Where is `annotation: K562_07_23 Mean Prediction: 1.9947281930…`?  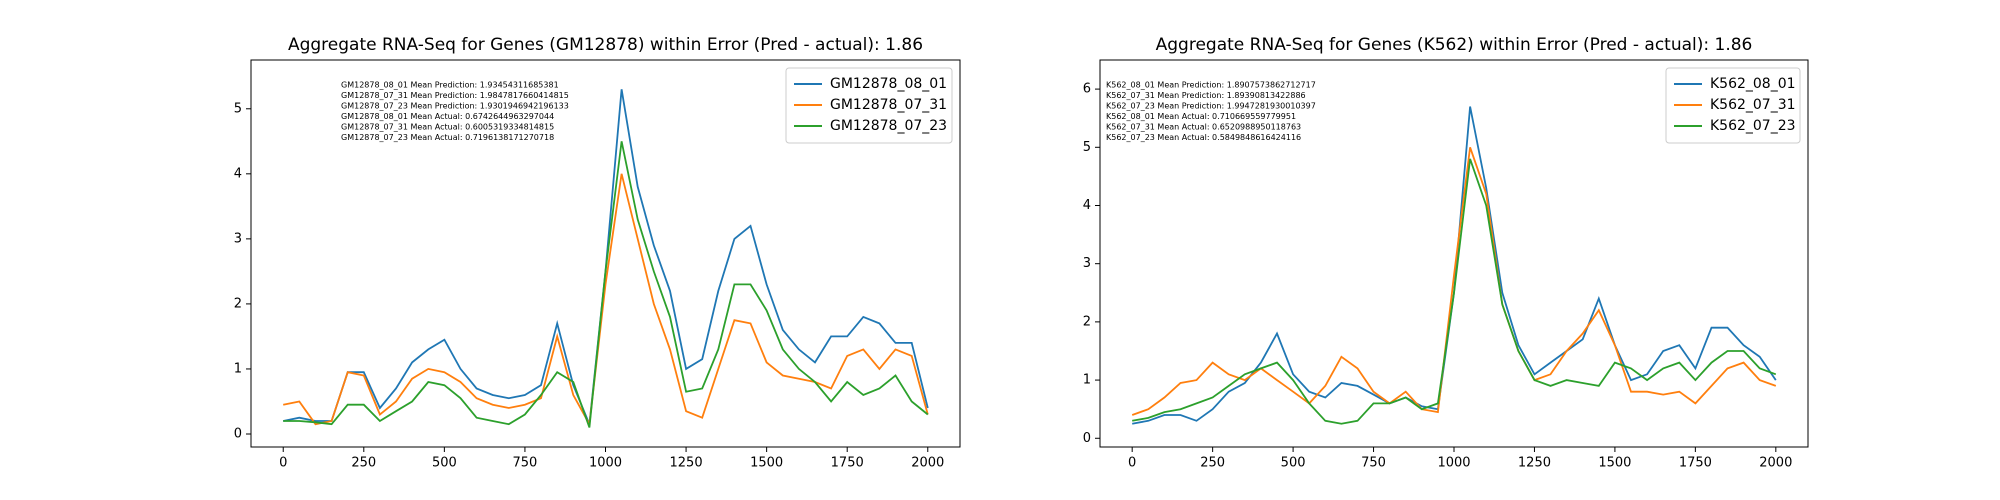
annotation: K562_07_23 Mean Prediction: 1.9947281930… is located at coordinates (1211, 106).